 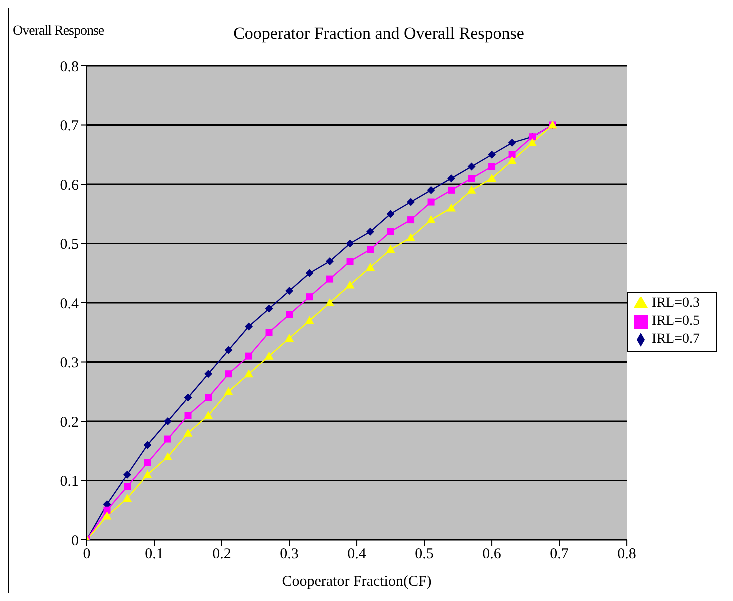 What do you see at coordinates (357, 582) in the screenshot?
I see `x-axis-title: Cooperator Fraction(CF)` at bounding box center [357, 582].